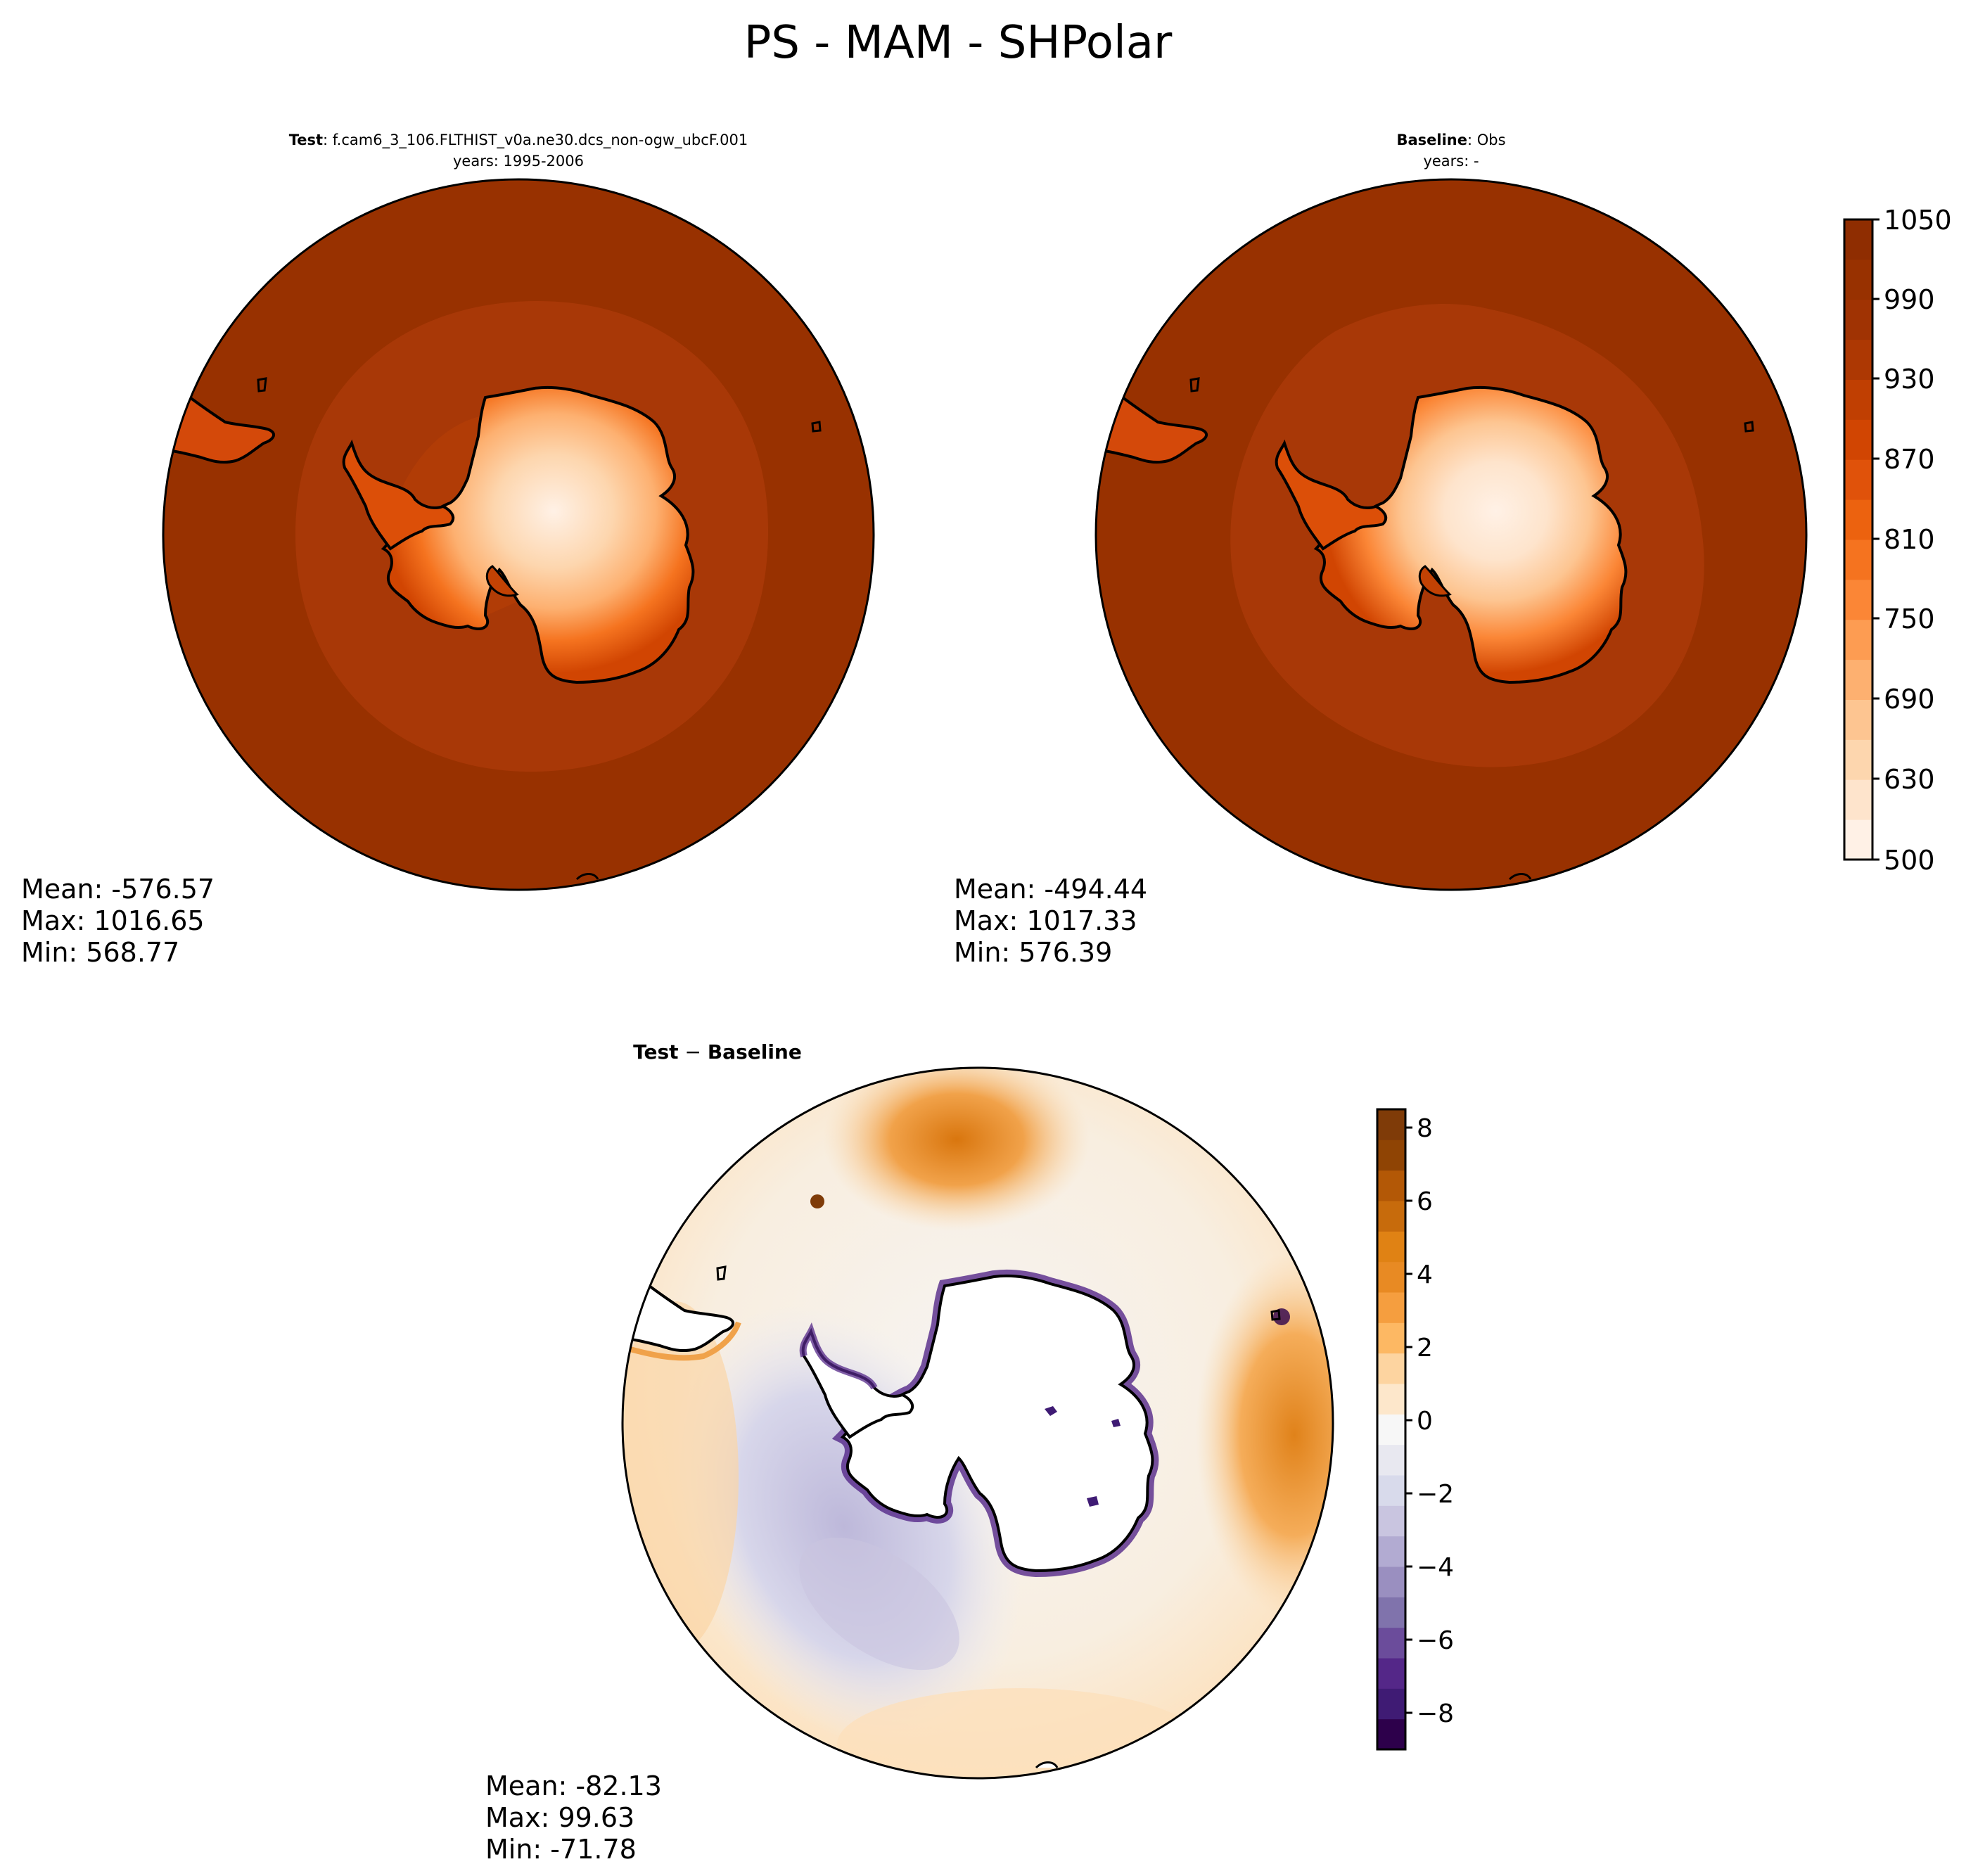 This screenshot has width=1985, height=1876. What do you see at coordinates (559, 1817) in the screenshot?
I see `diff-stat-max: Max: 99.63` at bounding box center [559, 1817].